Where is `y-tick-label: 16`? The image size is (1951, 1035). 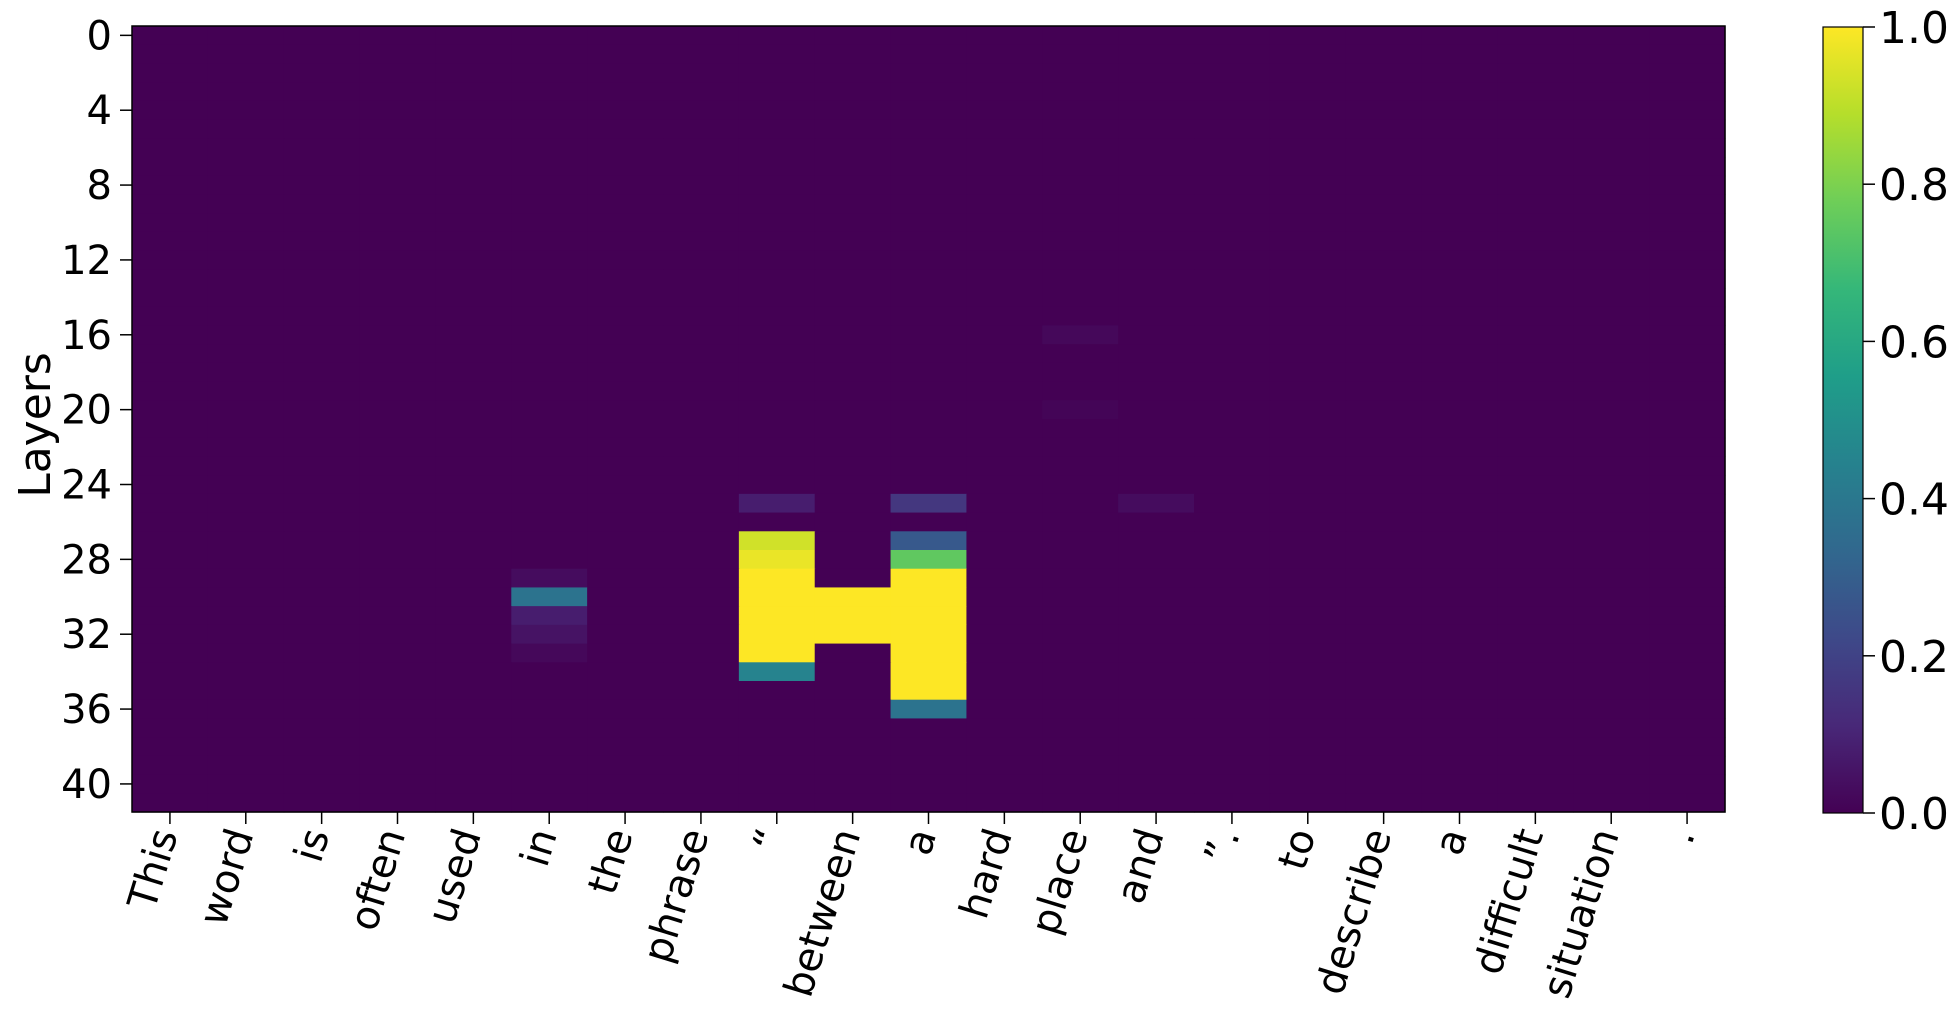 y-tick-label: 16 is located at coordinates (86, 336).